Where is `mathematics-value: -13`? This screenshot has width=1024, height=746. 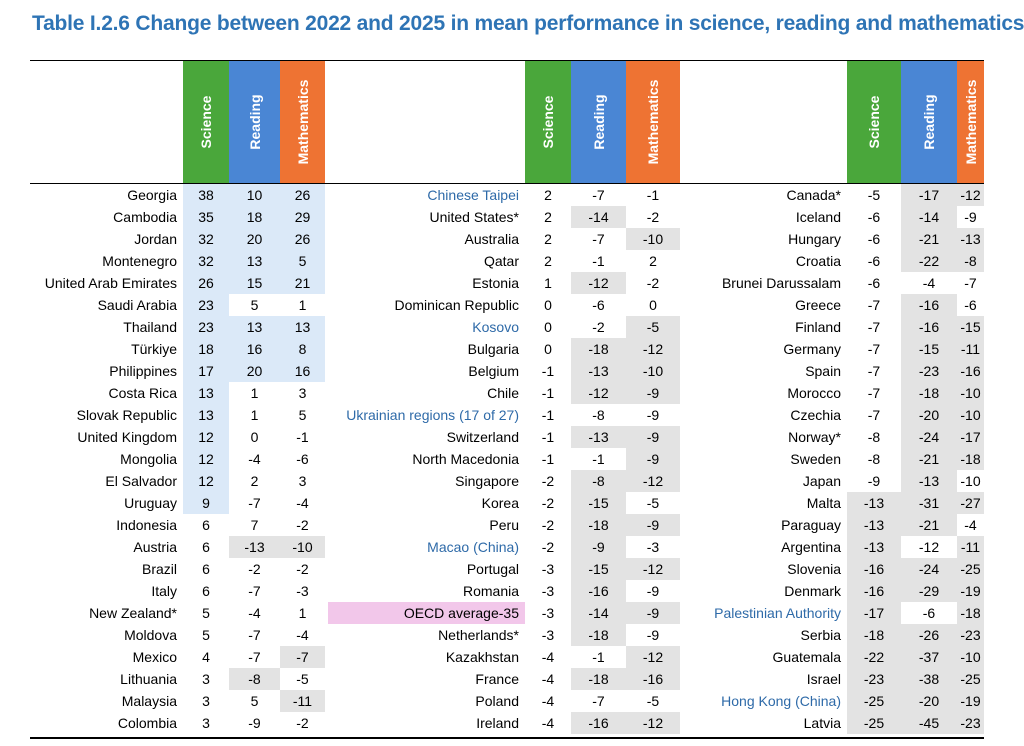
mathematics-value: -13 is located at coordinates (970, 239).